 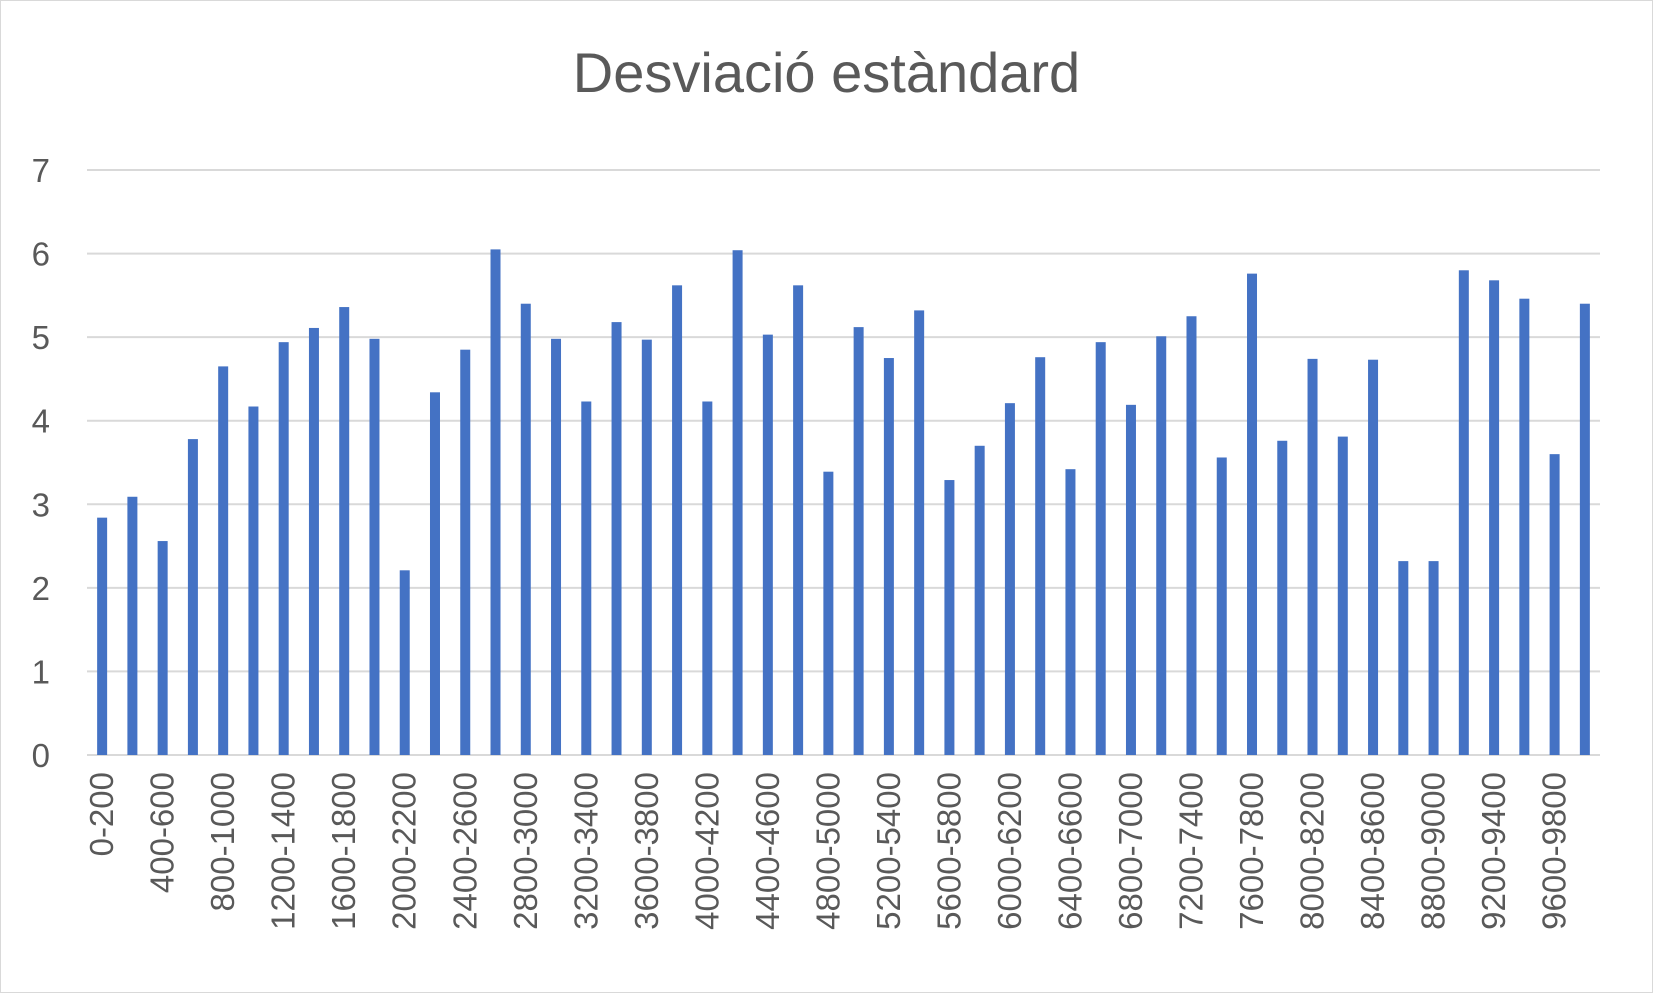 What do you see at coordinates (404, 851) in the screenshot?
I see `x-tick-label: 2000-2200` at bounding box center [404, 851].